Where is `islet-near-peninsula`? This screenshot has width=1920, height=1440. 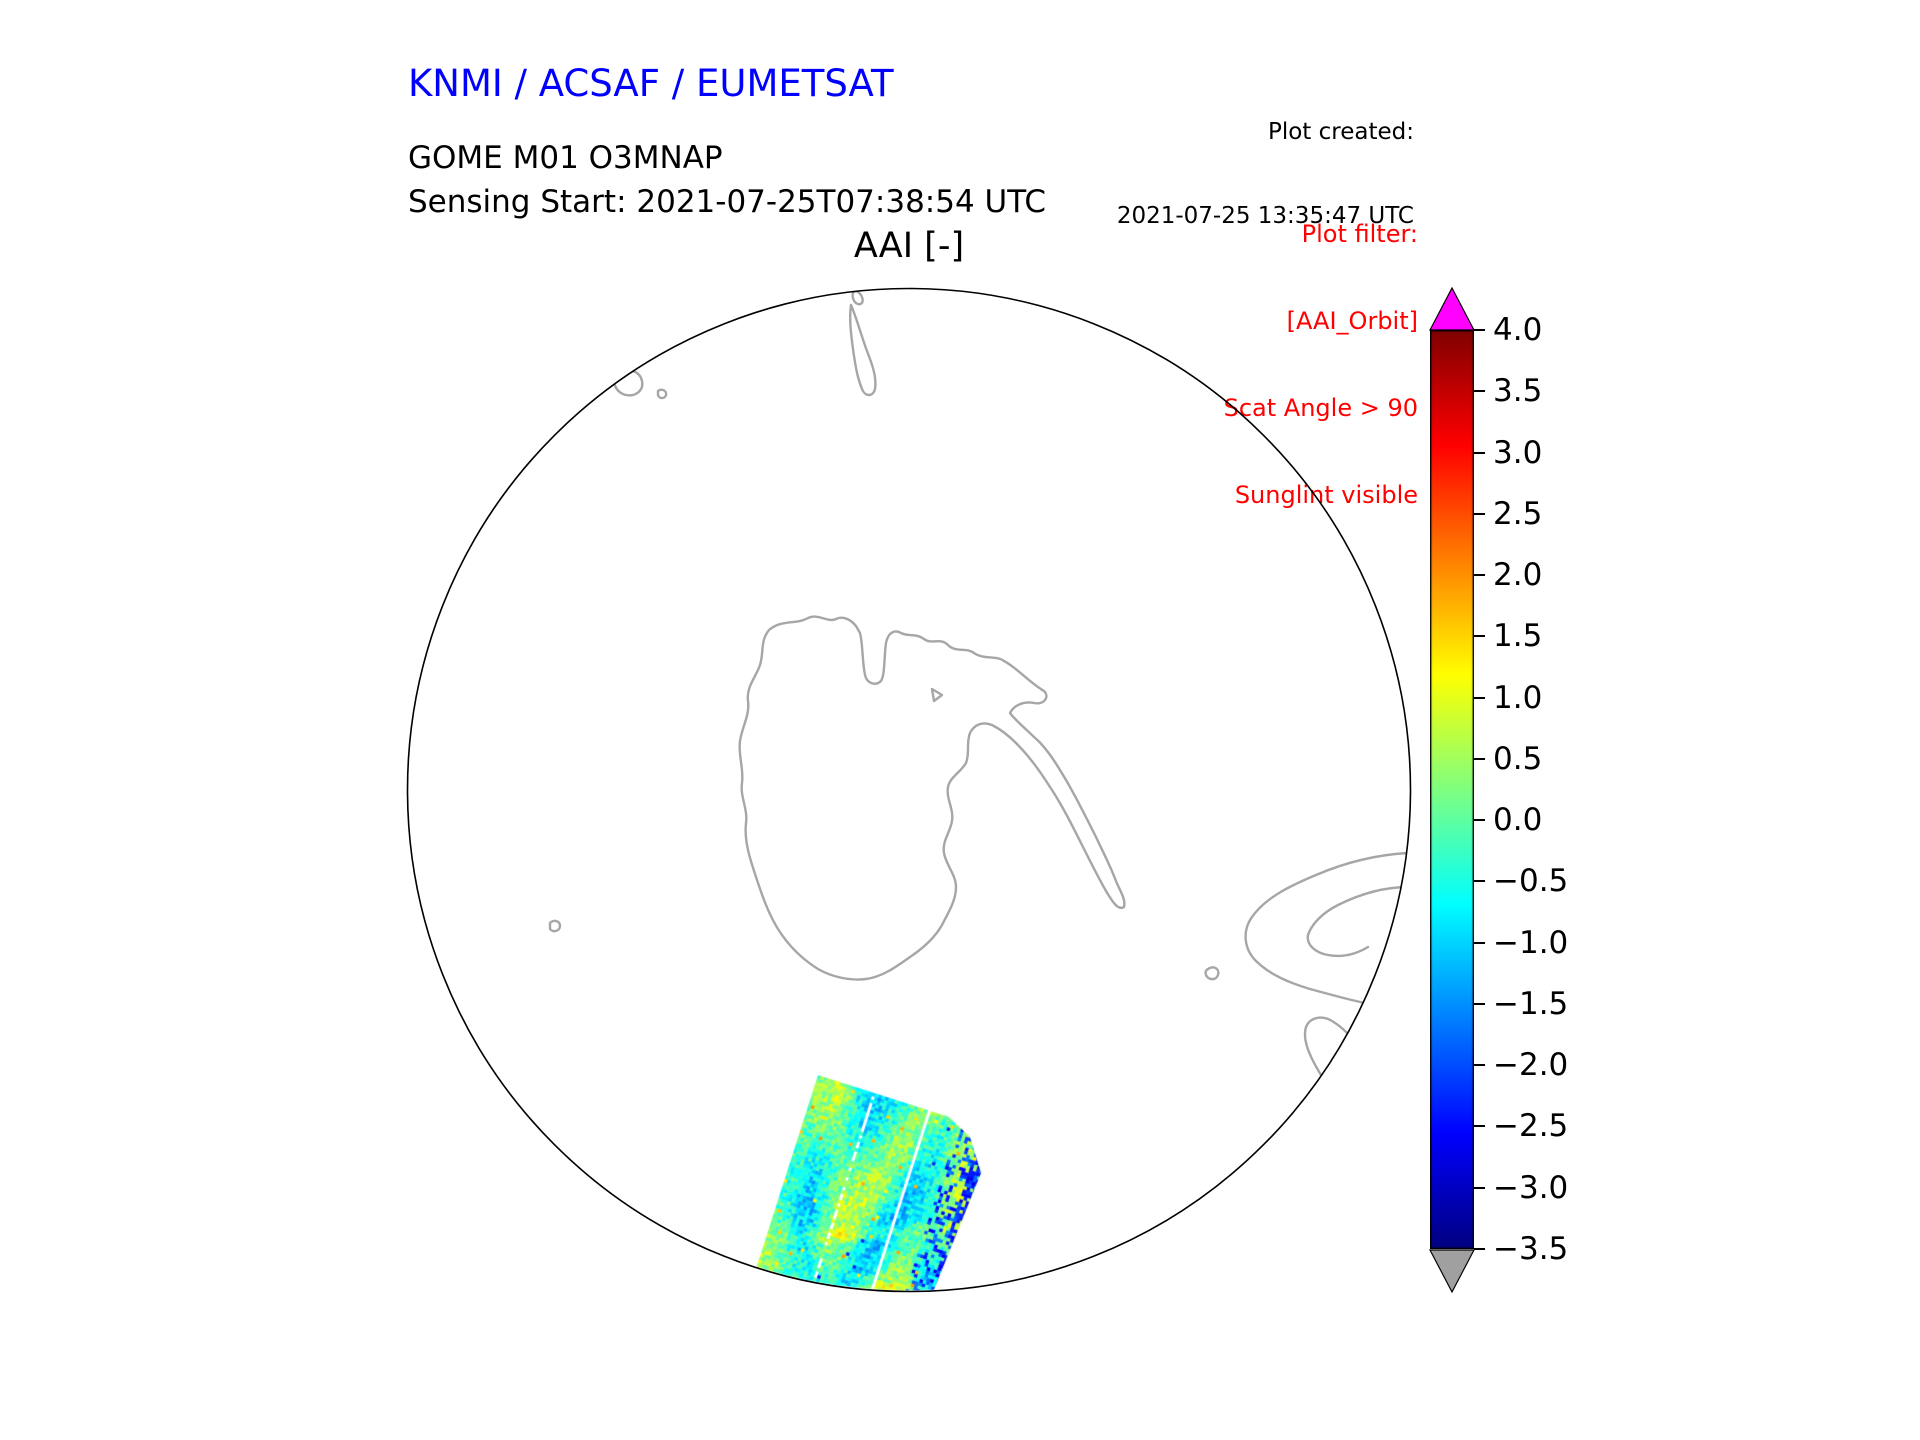
islet-near-peninsula is located at coordinates (937, 695).